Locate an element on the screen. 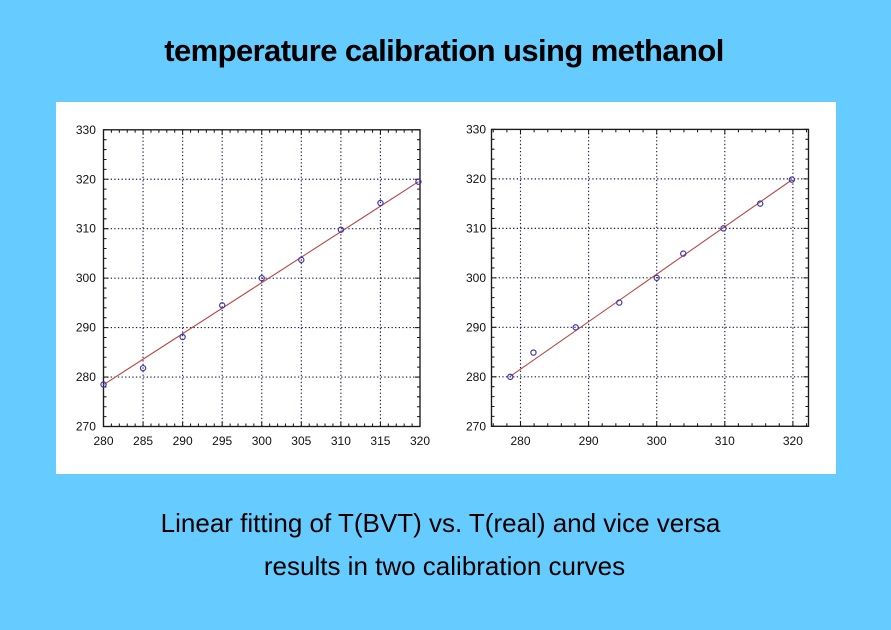 The width and height of the screenshot is (891, 630). svg-text: 295 is located at coordinates (222, 441).